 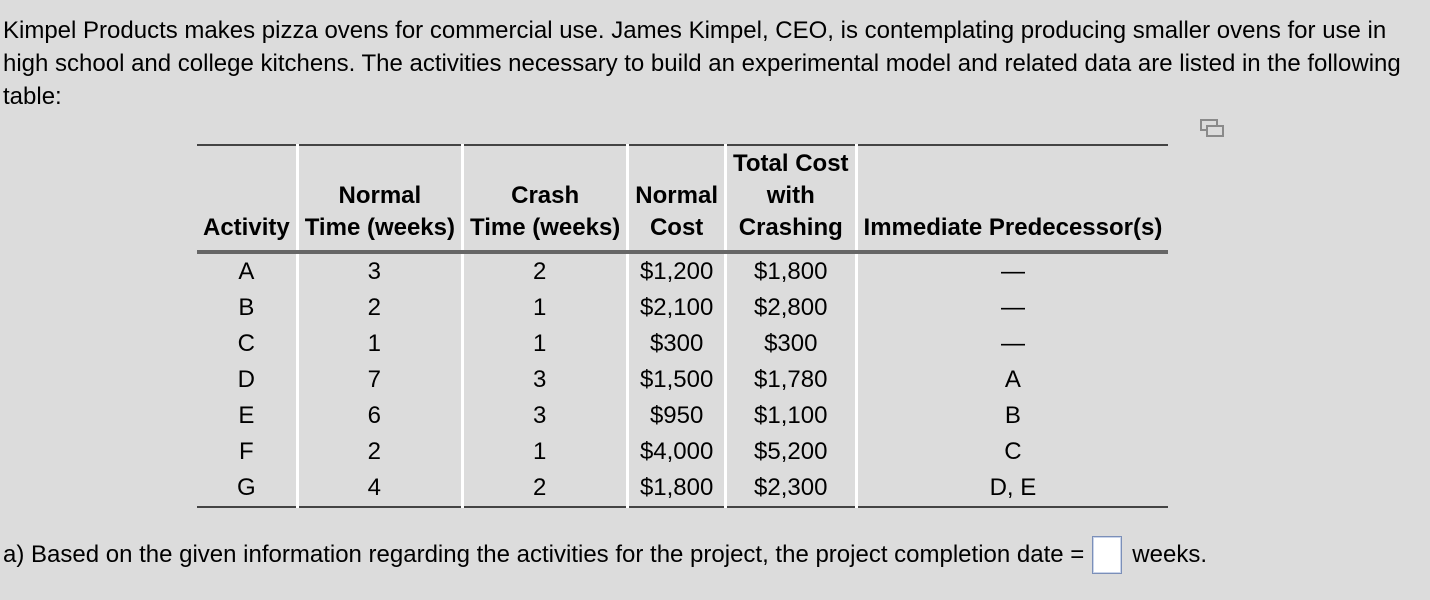 I want to click on header-total-cost: Total Cost with Crashing, so click(x=790, y=199).